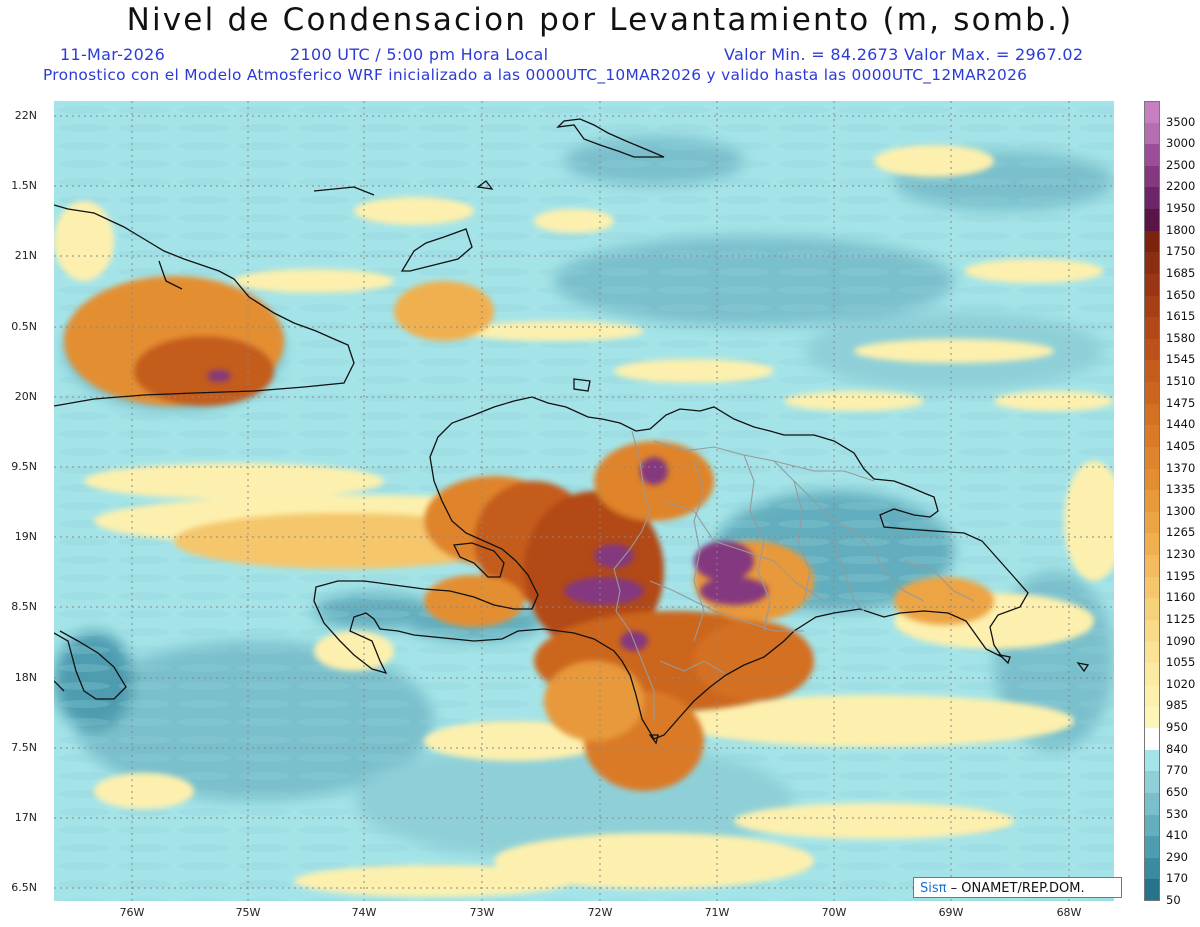 The height and width of the screenshot is (927, 1200). What do you see at coordinates (1181, 597) in the screenshot?
I see `legend-label: 1160` at bounding box center [1181, 597].